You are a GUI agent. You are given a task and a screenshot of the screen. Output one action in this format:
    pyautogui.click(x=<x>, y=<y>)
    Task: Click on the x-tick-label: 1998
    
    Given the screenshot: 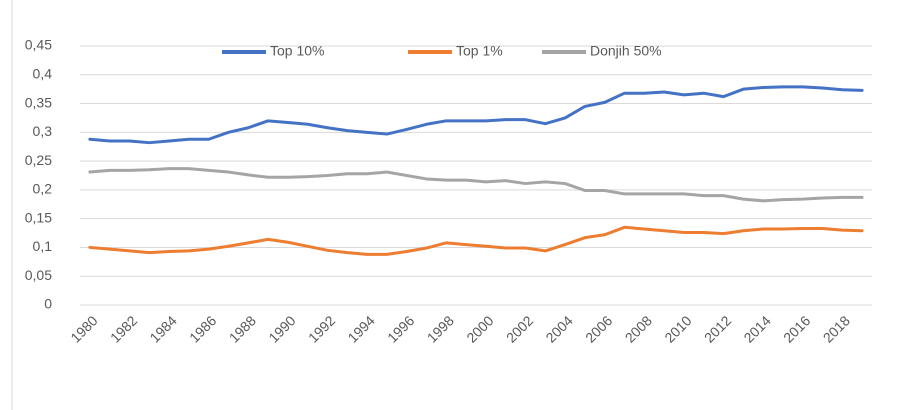 What is the action you would take?
    pyautogui.click(x=440, y=328)
    